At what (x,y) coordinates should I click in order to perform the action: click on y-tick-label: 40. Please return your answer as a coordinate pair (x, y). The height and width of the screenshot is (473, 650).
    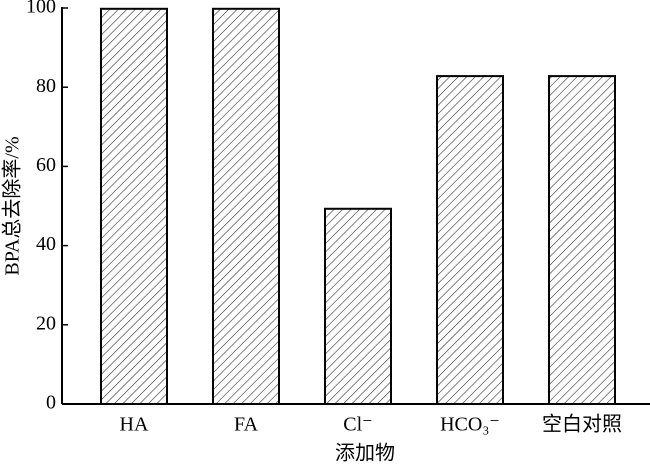
    Looking at the image, I should click on (46, 244).